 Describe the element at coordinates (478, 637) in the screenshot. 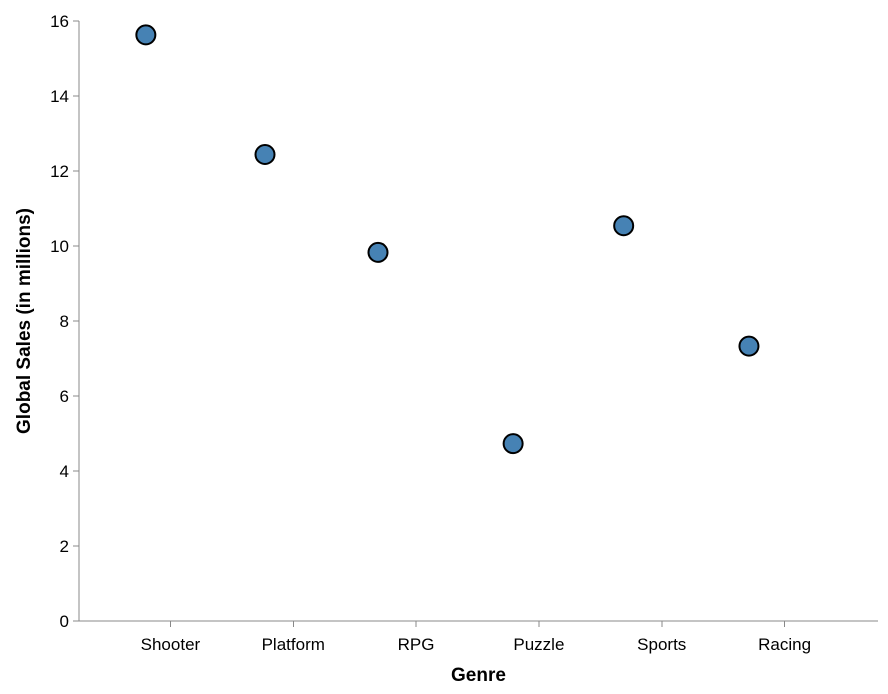

I see `x-axis: Shooter Platform RPG Puzzle Sports Racing` at that location.